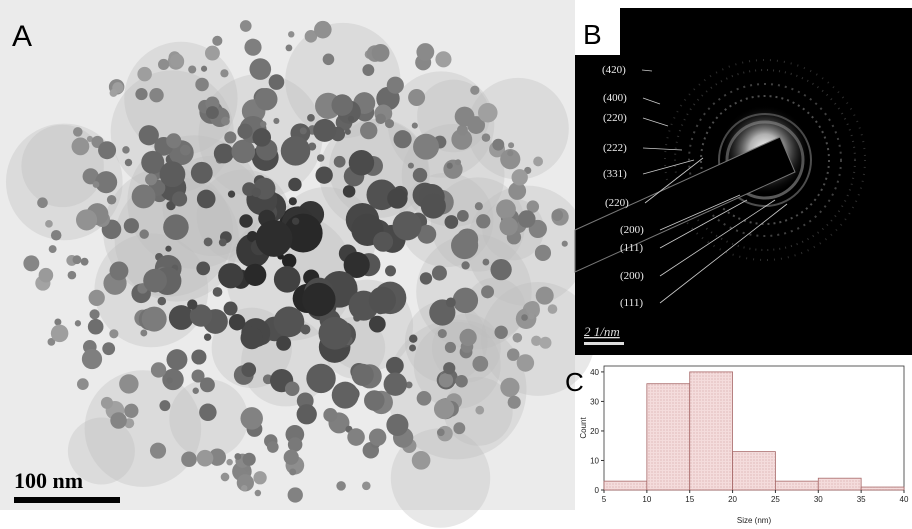  I want to click on x-tick-label: 35, so click(861, 499).